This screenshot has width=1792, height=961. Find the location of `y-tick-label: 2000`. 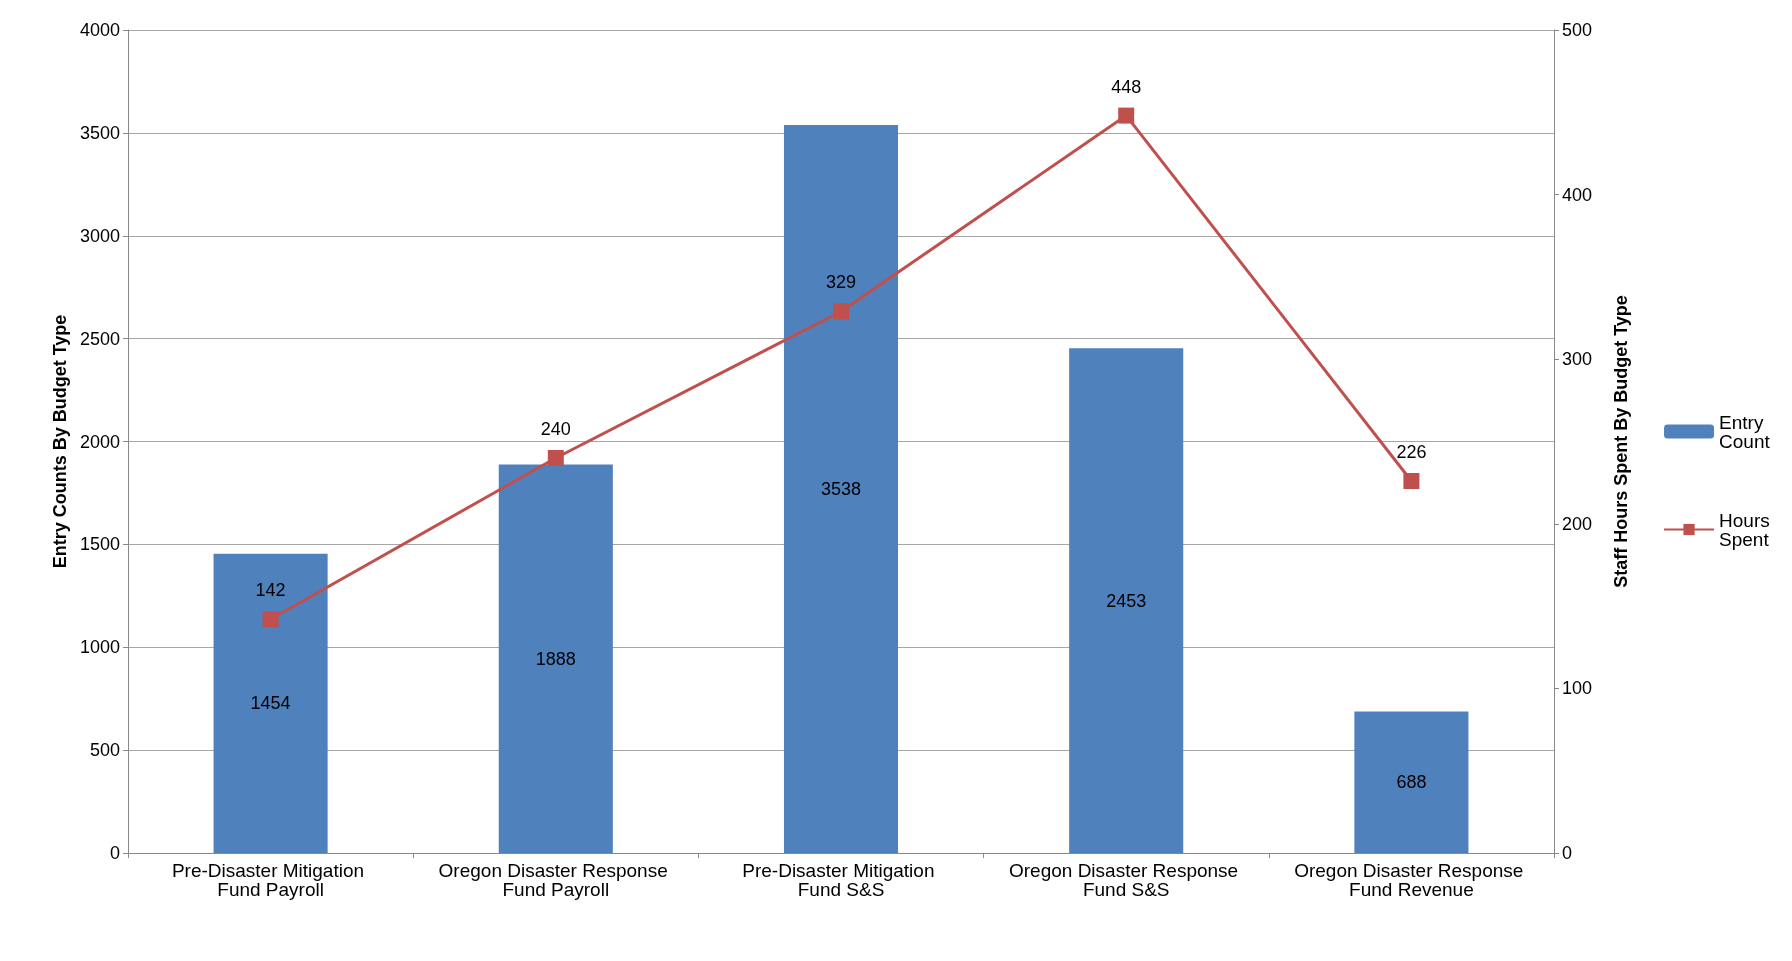

y-tick-label: 2000 is located at coordinates (99, 441).